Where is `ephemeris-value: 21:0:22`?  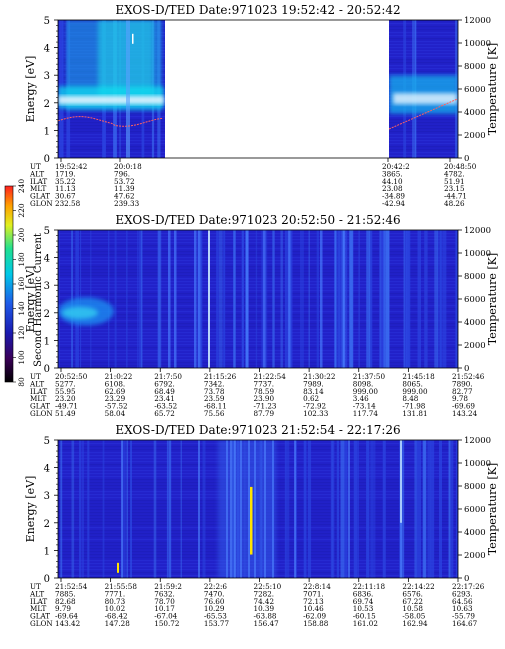
ephemeris-value: 21:0:22 is located at coordinates (119, 376).